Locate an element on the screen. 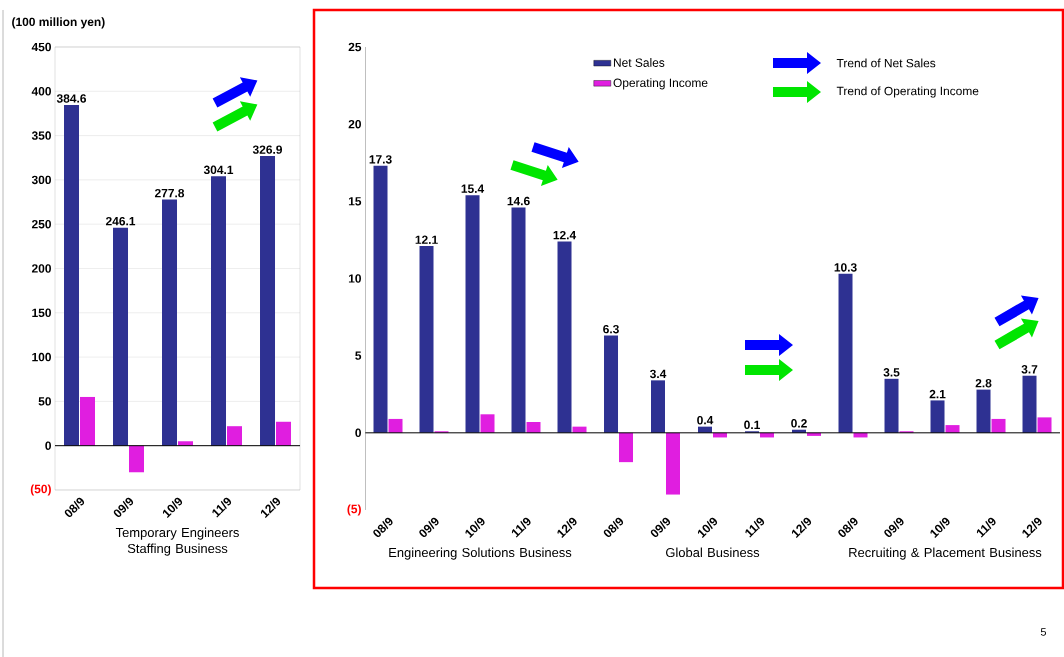 The image size is (1064, 657). x-axis-title: Recruiting & Placement Business is located at coordinates (945, 553).